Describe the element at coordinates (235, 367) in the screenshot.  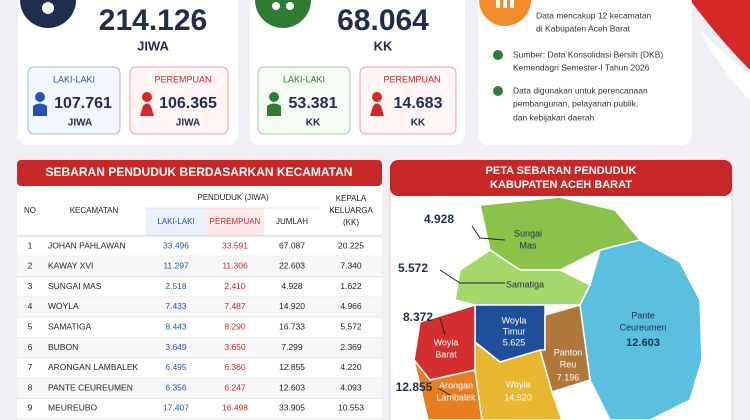
I see `cell-female: 6.360` at that location.